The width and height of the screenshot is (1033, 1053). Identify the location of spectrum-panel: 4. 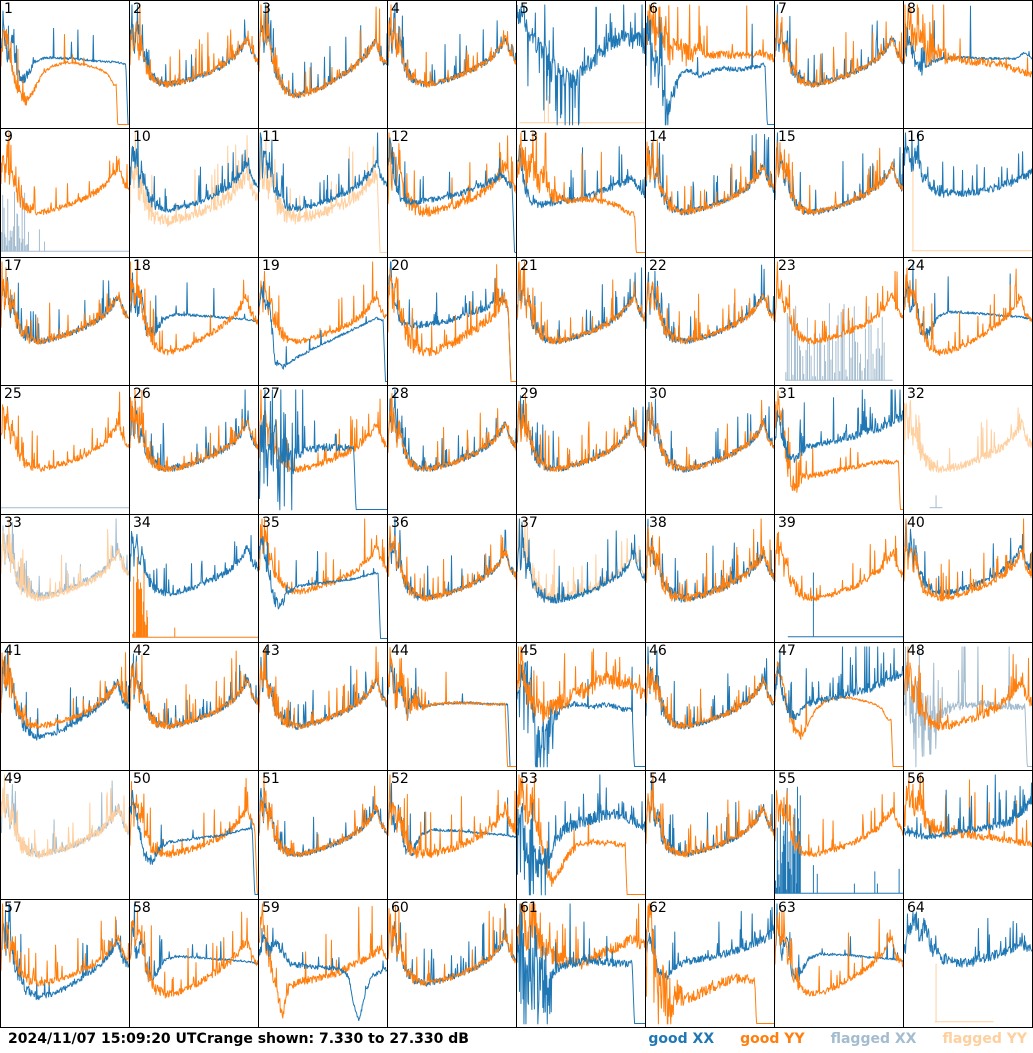
(452, 65).